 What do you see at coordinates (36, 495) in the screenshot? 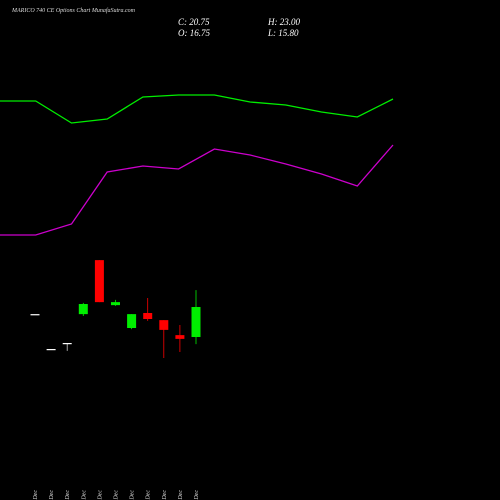
I see `x-tick-label: 09 Dec` at bounding box center [36, 495].